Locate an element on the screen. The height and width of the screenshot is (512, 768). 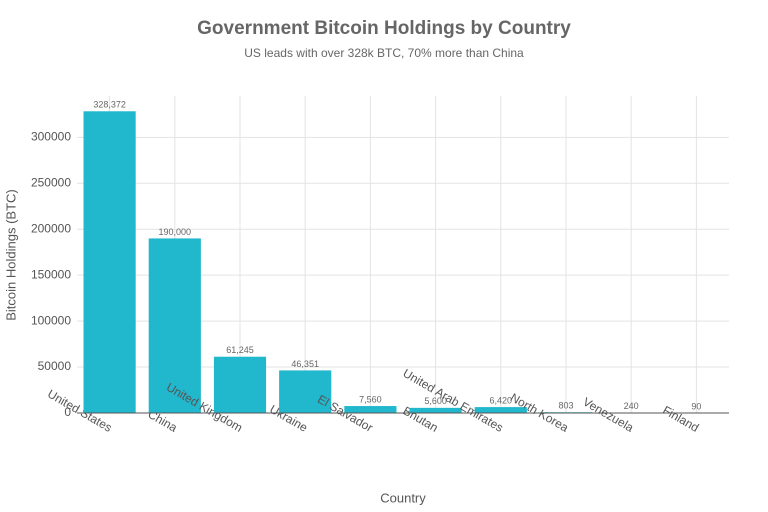
data-label: 7,560 is located at coordinates (370, 399).